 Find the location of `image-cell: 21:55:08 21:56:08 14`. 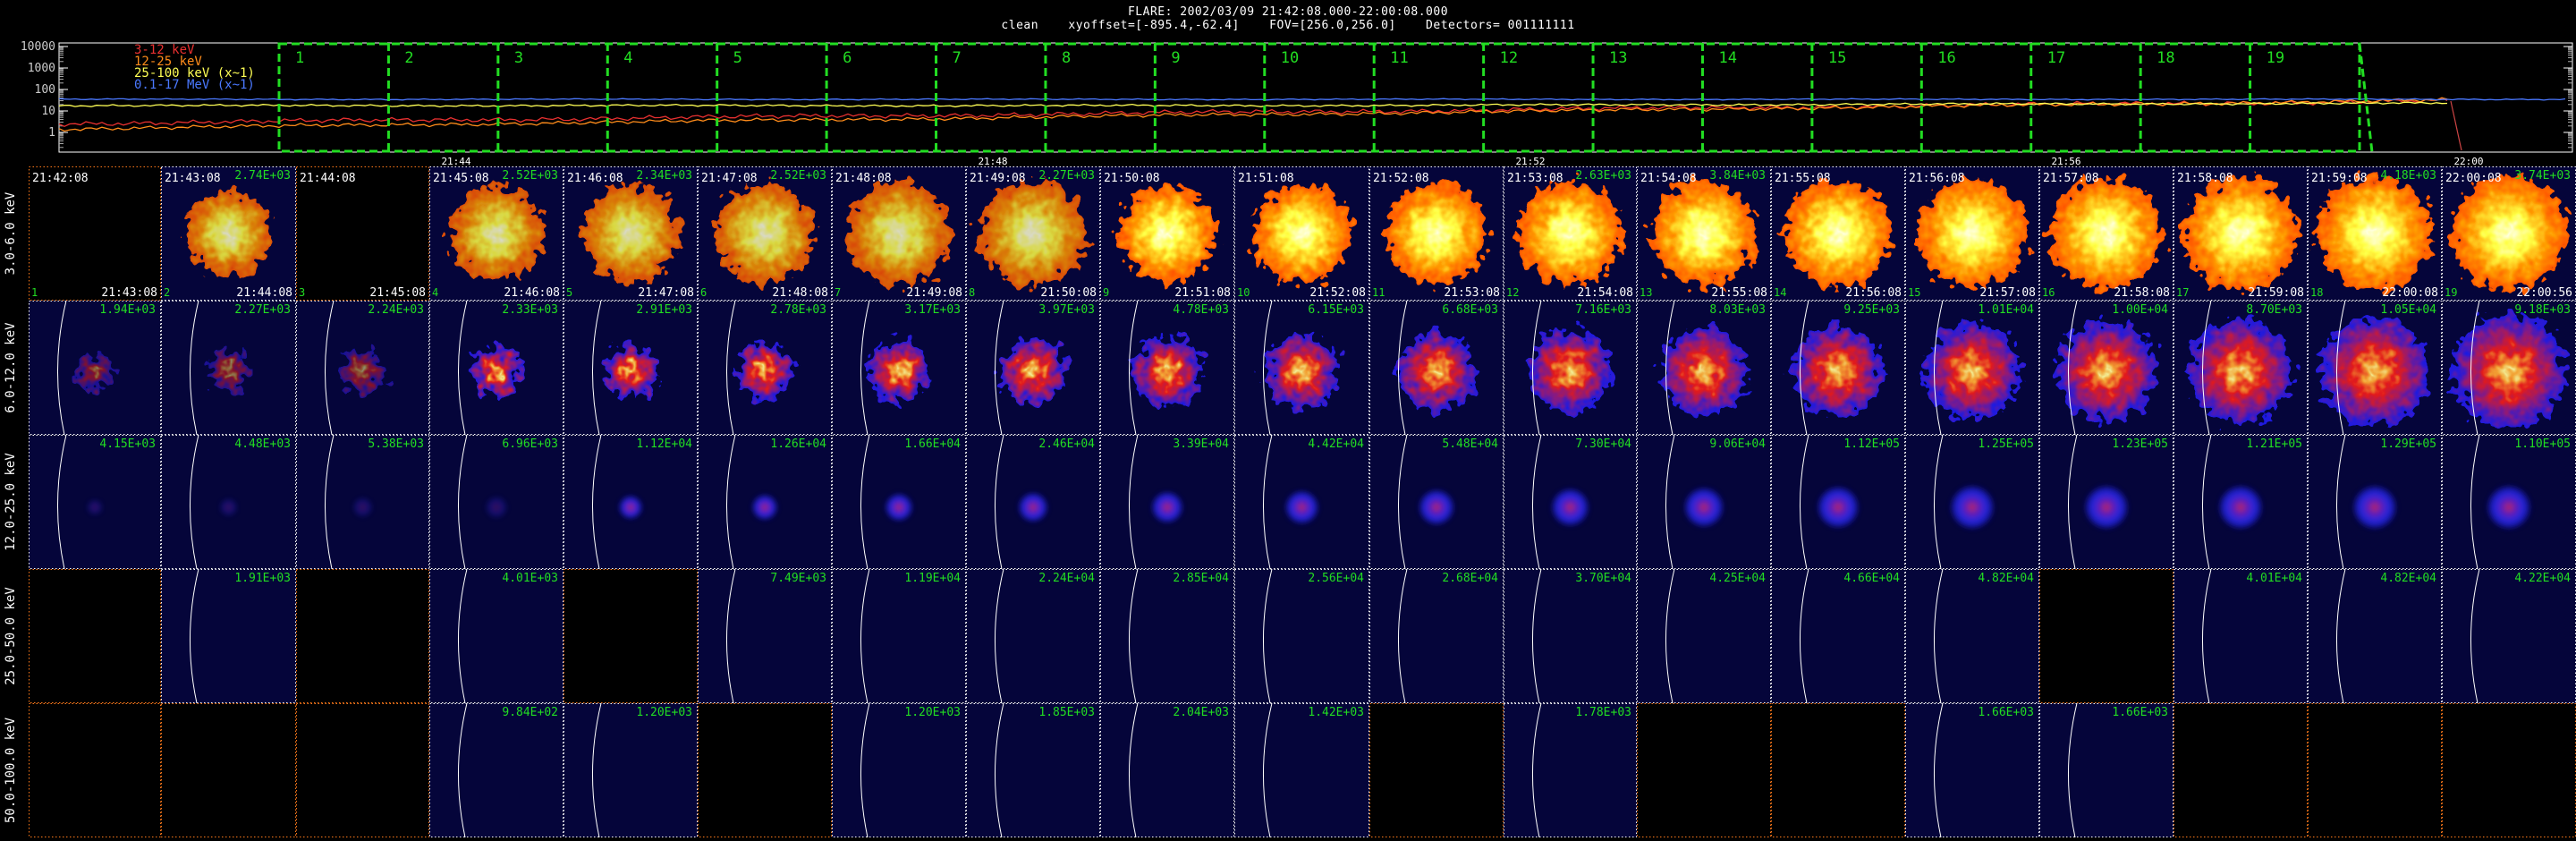

image-cell: 21:55:08 21:56:08 14 is located at coordinates (1838, 233).